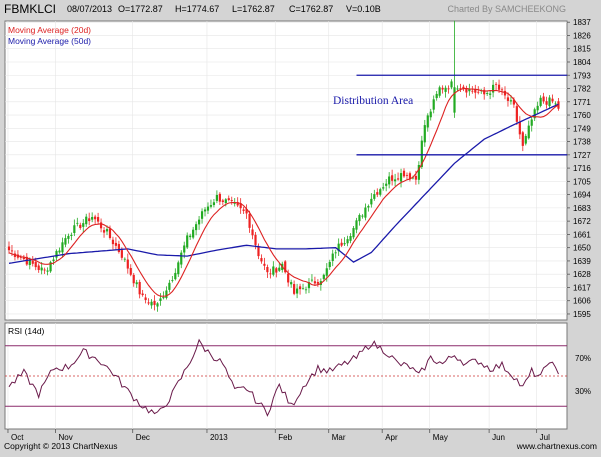  What do you see at coordinates (143, 437) in the screenshot?
I see `date-tick-label: Dec` at bounding box center [143, 437].